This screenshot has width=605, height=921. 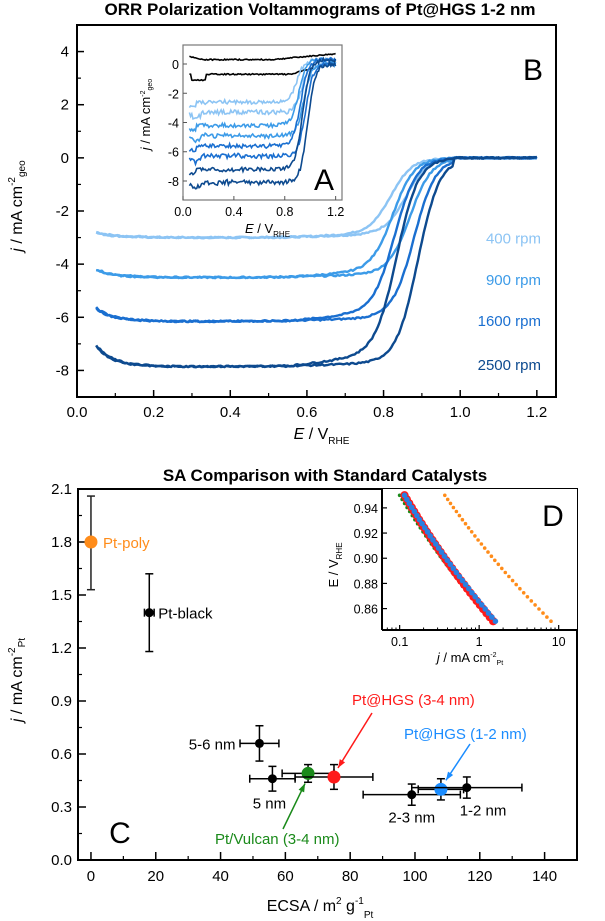 What do you see at coordinates (17, 207) in the screenshot?
I see `y-axis-label: j / mA cm-2geo` at bounding box center [17, 207].